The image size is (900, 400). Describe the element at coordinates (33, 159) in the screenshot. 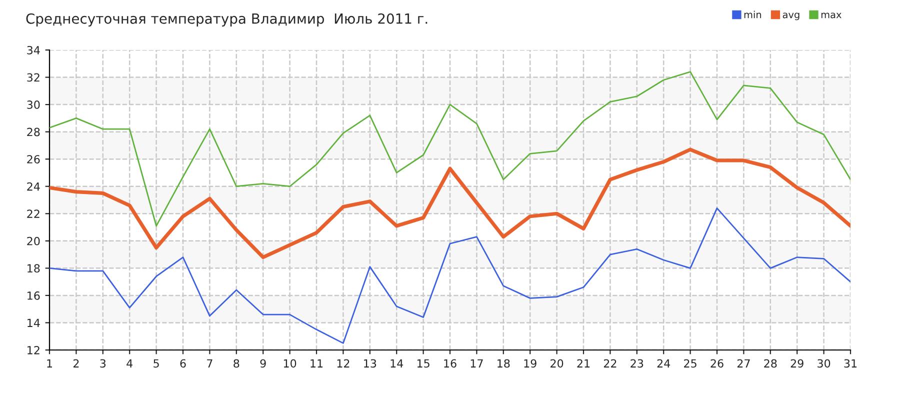

I see `y-tick-label: 26` at that location.